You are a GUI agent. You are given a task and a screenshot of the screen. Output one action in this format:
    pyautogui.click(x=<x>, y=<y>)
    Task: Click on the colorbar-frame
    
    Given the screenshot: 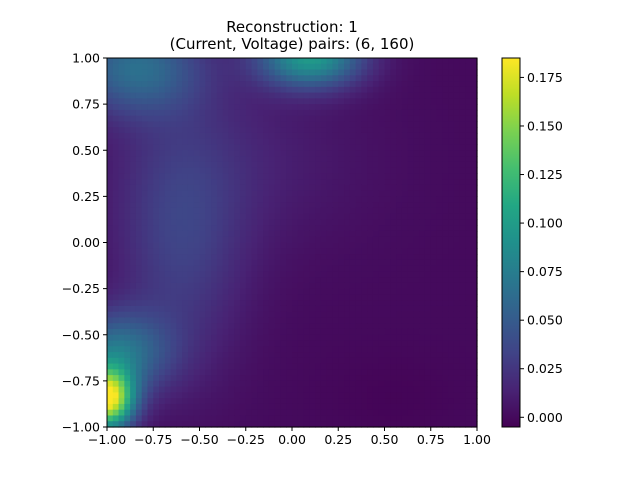 What is the action you would take?
    pyautogui.click(x=511, y=242)
    